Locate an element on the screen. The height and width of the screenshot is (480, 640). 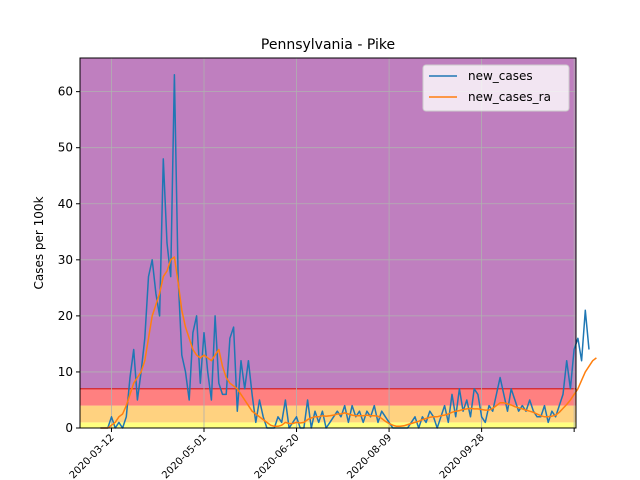
x-tick-label: 2020-05-01 is located at coordinates (184, 456).